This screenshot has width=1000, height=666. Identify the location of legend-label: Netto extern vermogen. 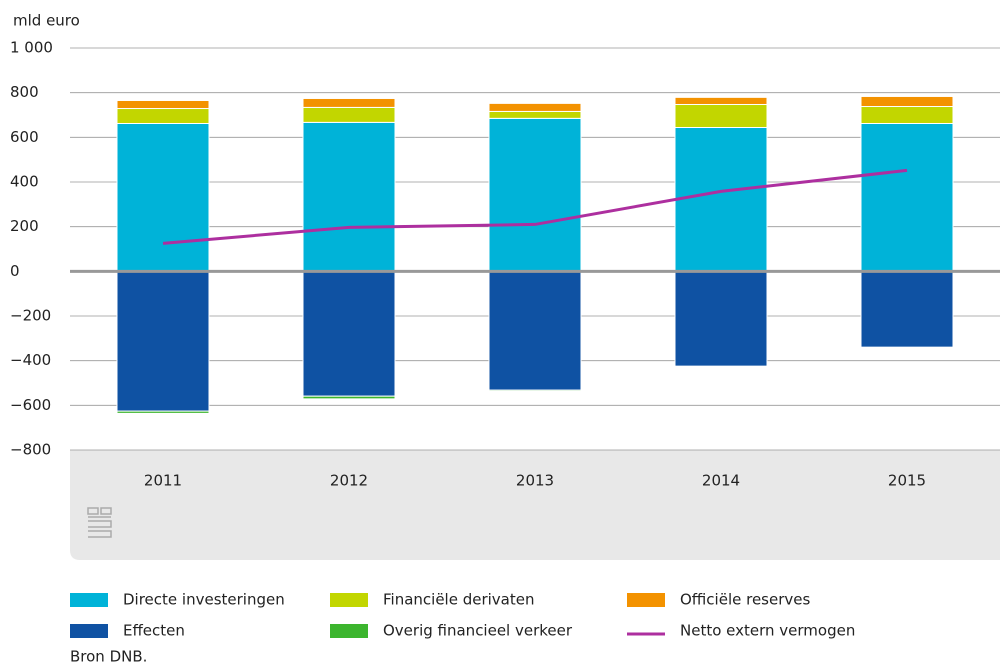
(767, 631).